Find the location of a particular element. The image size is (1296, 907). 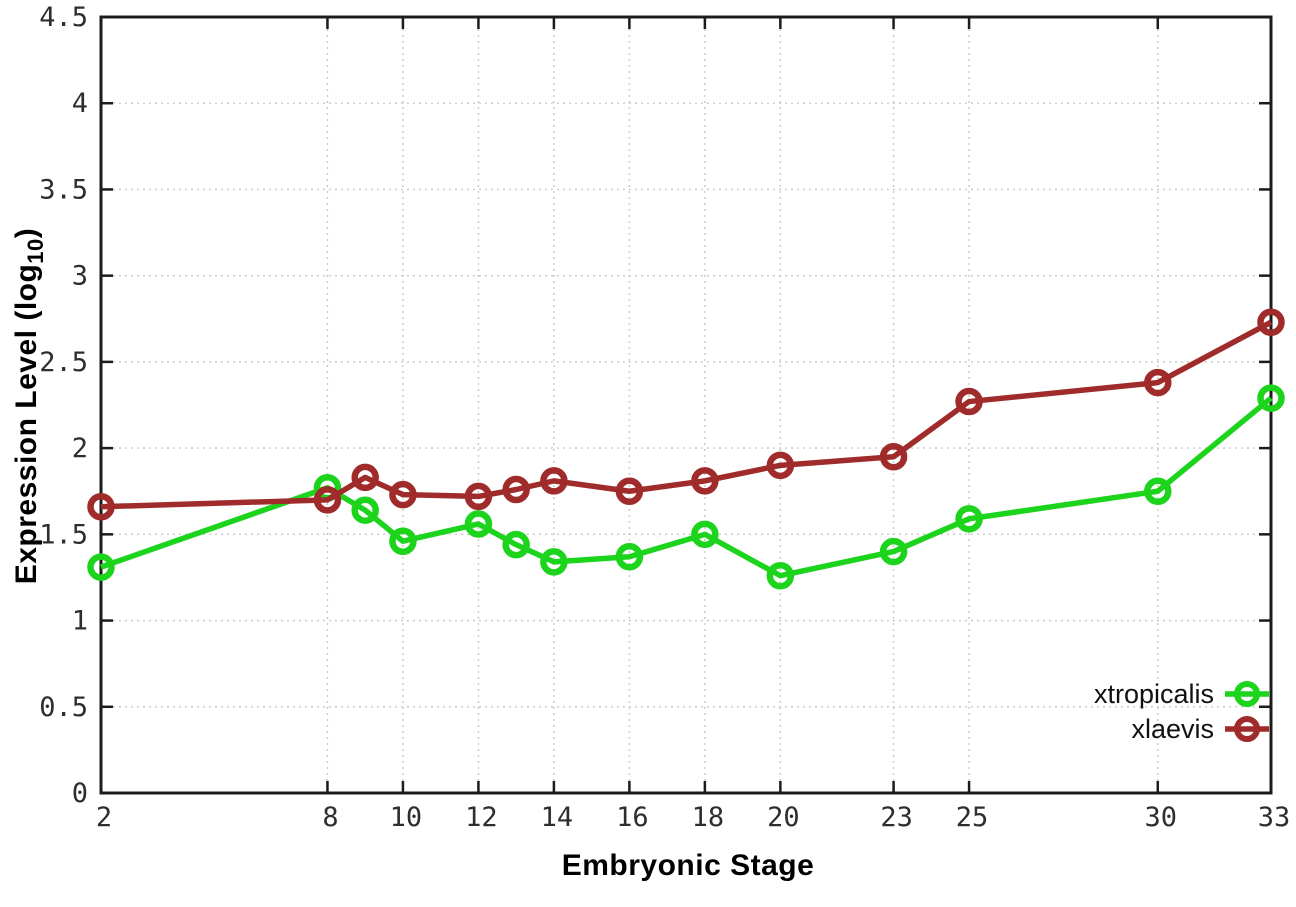

legend-label-xtropicalis: xtropicalis is located at coordinates (1153, 694).